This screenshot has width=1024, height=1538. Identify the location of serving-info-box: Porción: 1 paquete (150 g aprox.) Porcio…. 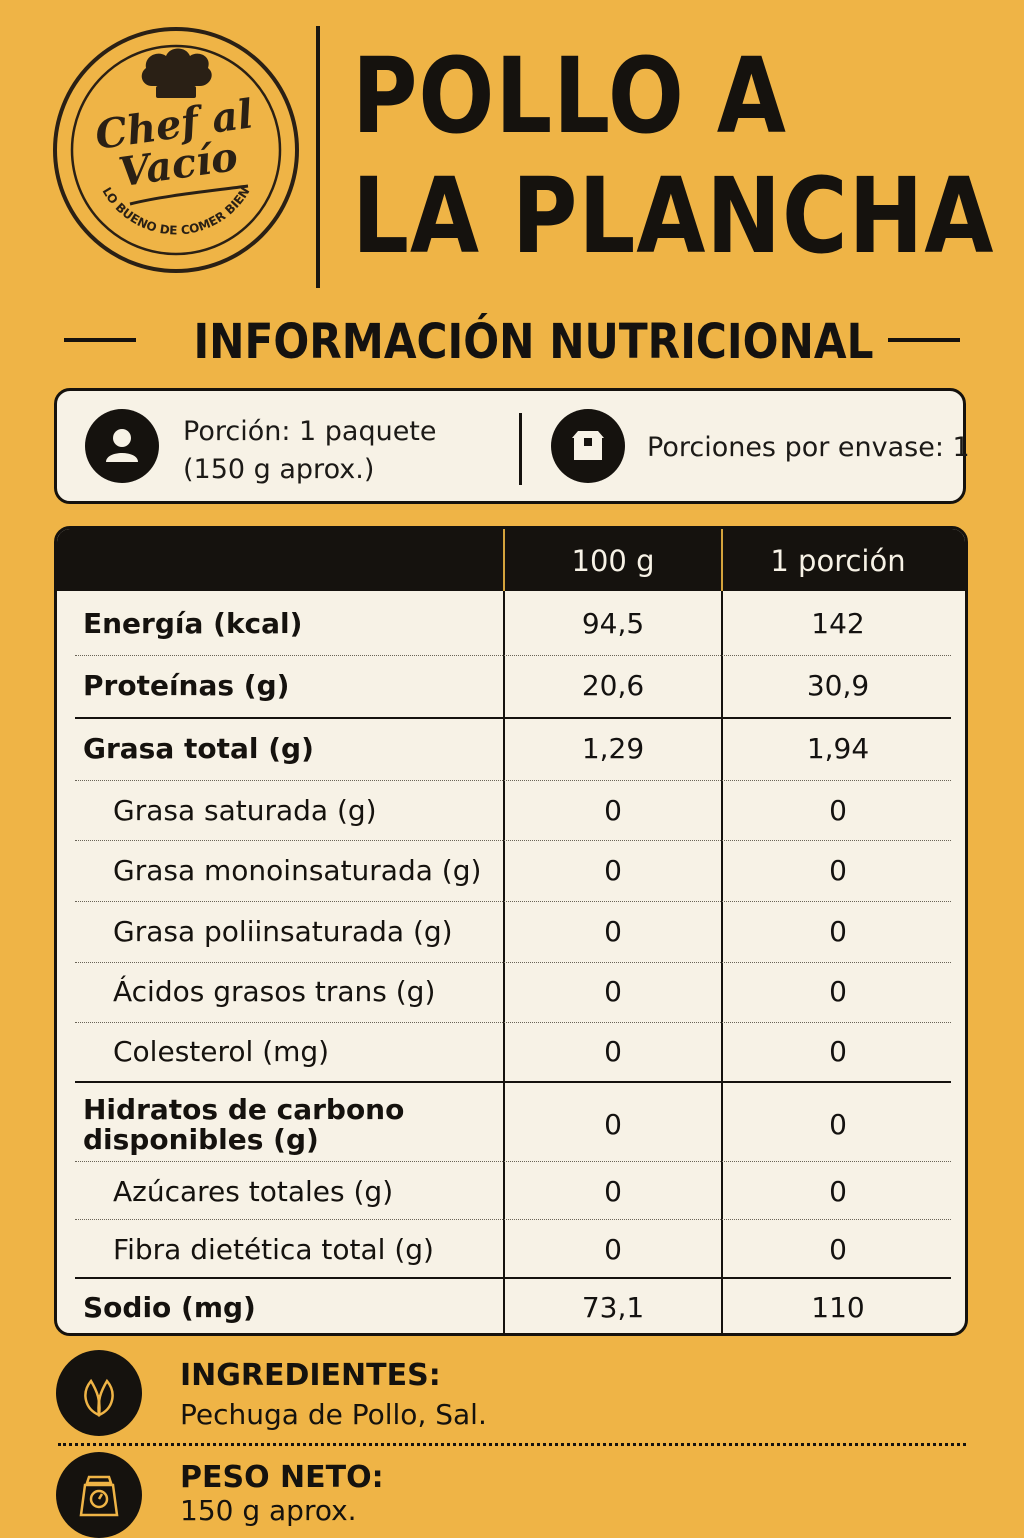
(512, 446).